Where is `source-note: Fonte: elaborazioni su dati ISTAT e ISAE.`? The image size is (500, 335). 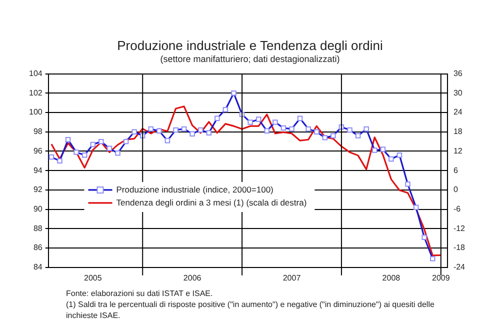 source-note: Fonte: elaborazioni su dati ISTAT e ISAE. is located at coordinates (140, 293).